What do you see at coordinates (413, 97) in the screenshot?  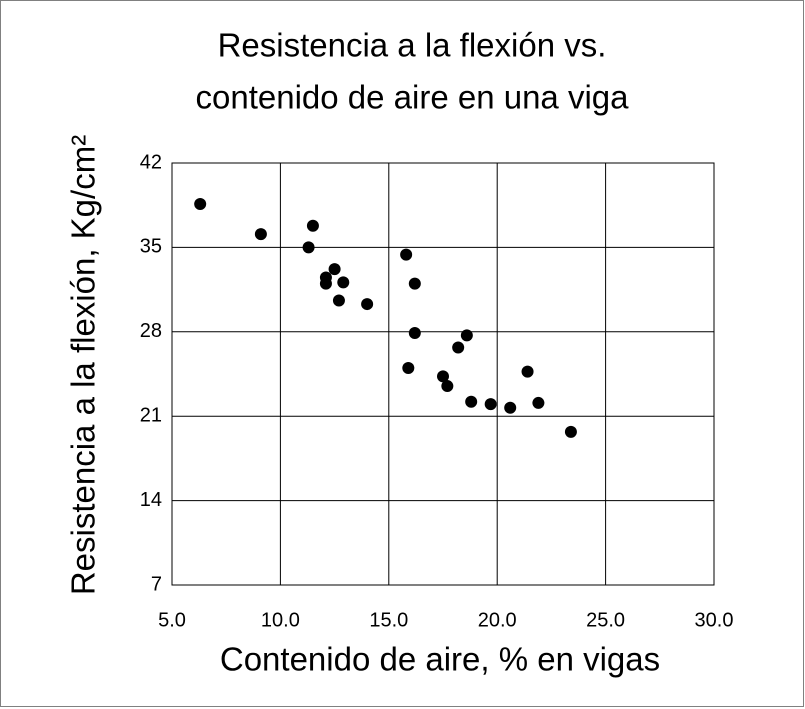 I see `chart-title: contenido de aire en una viga` at bounding box center [413, 97].